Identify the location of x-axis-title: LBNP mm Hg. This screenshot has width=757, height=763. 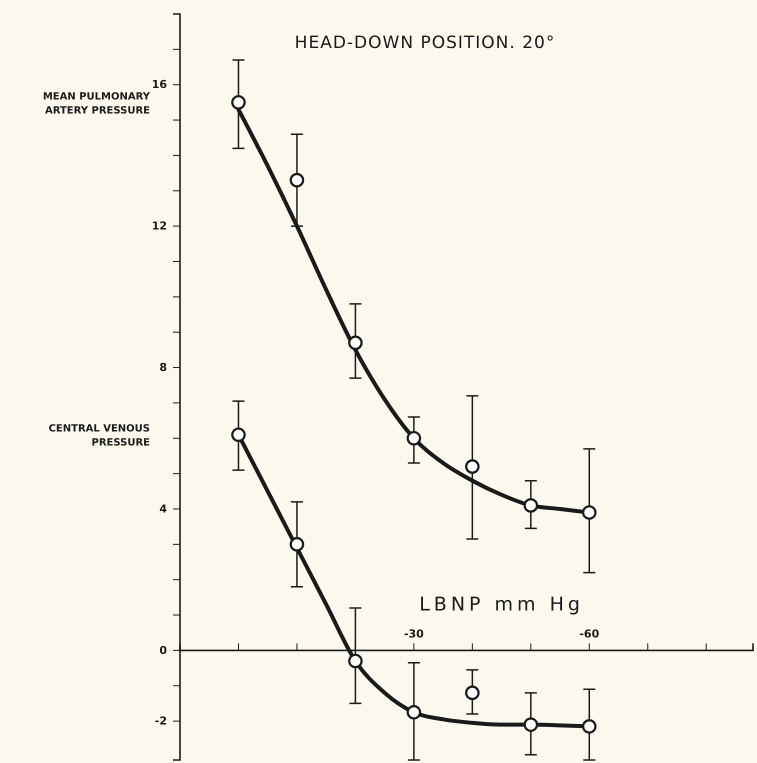
(501, 604).